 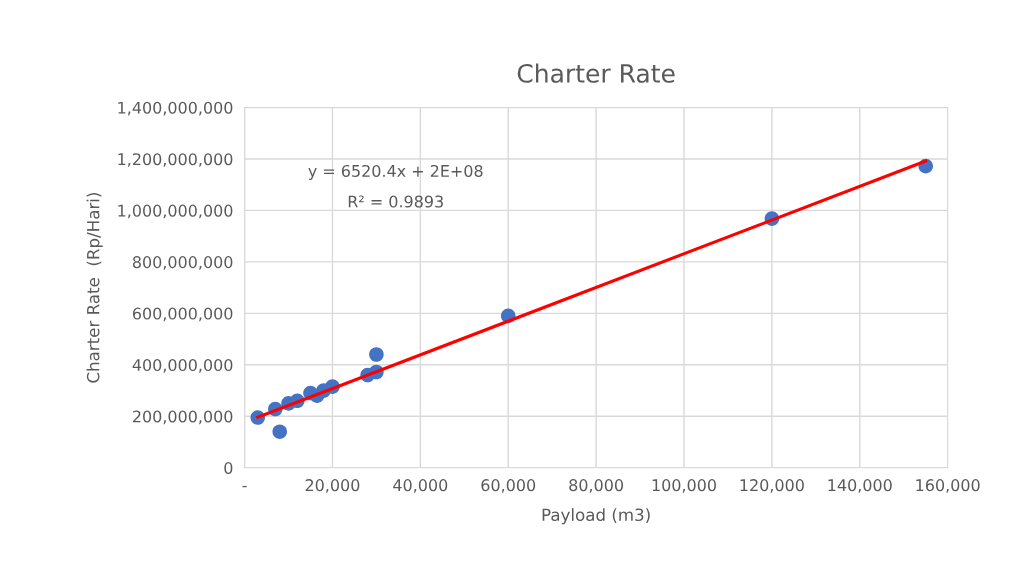 What do you see at coordinates (596, 516) in the screenshot?
I see `x-axis-title: Payload (m3)` at bounding box center [596, 516].